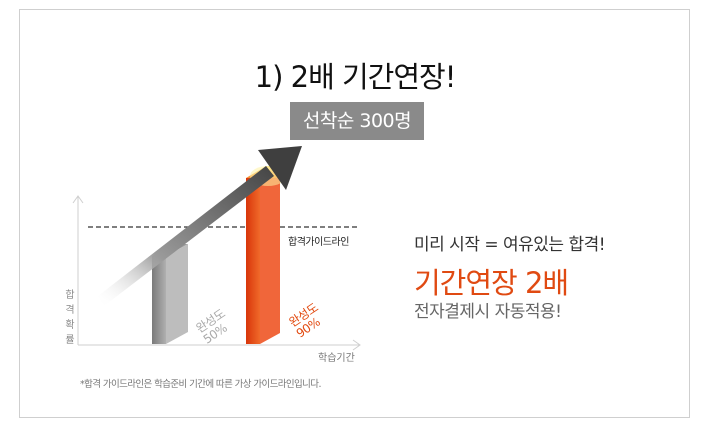  I want to click on first-come-badge: 선착순 300명, so click(357, 121).